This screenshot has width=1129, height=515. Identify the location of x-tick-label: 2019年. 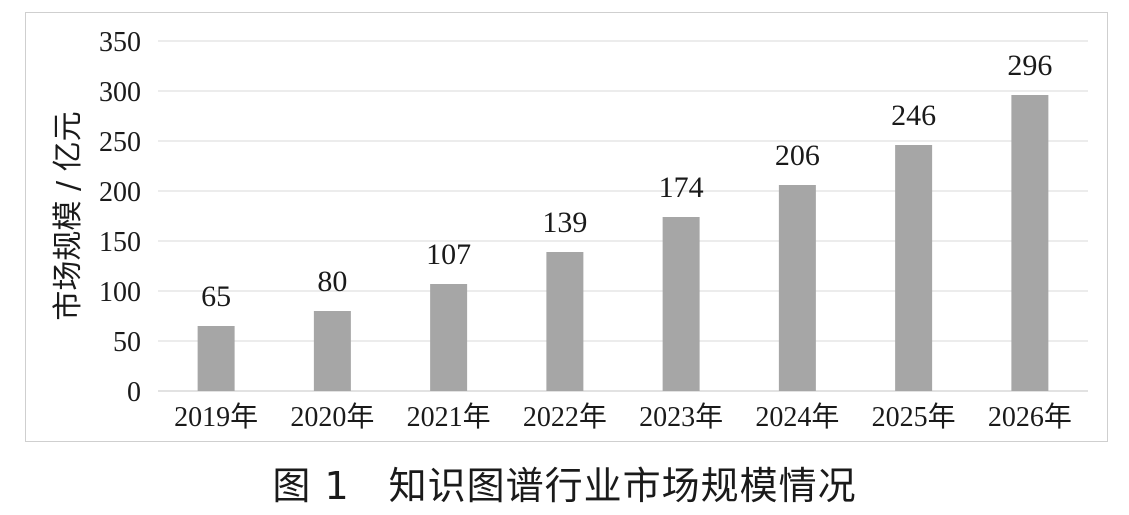
(216, 417).